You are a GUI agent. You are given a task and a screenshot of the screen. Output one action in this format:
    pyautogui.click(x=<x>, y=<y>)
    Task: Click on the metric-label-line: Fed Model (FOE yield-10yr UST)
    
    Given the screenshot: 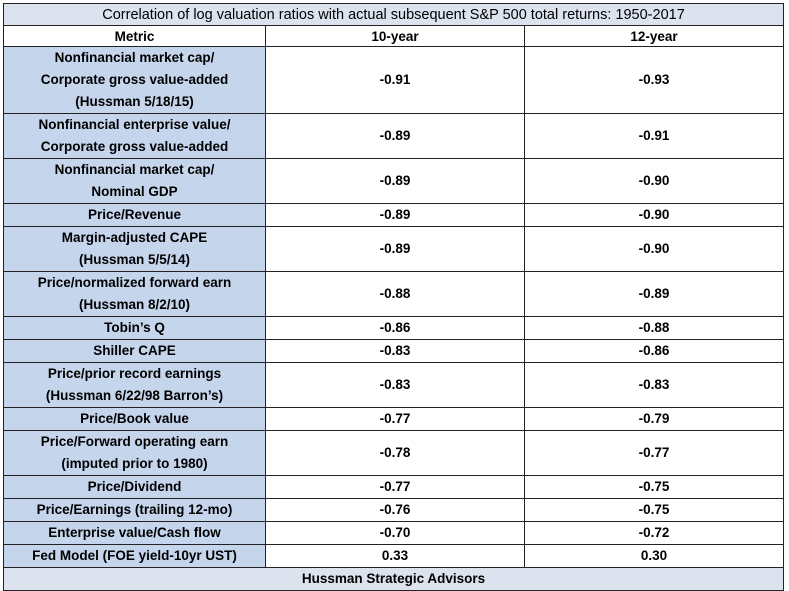 What is the action you would take?
    pyautogui.click(x=134, y=555)
    